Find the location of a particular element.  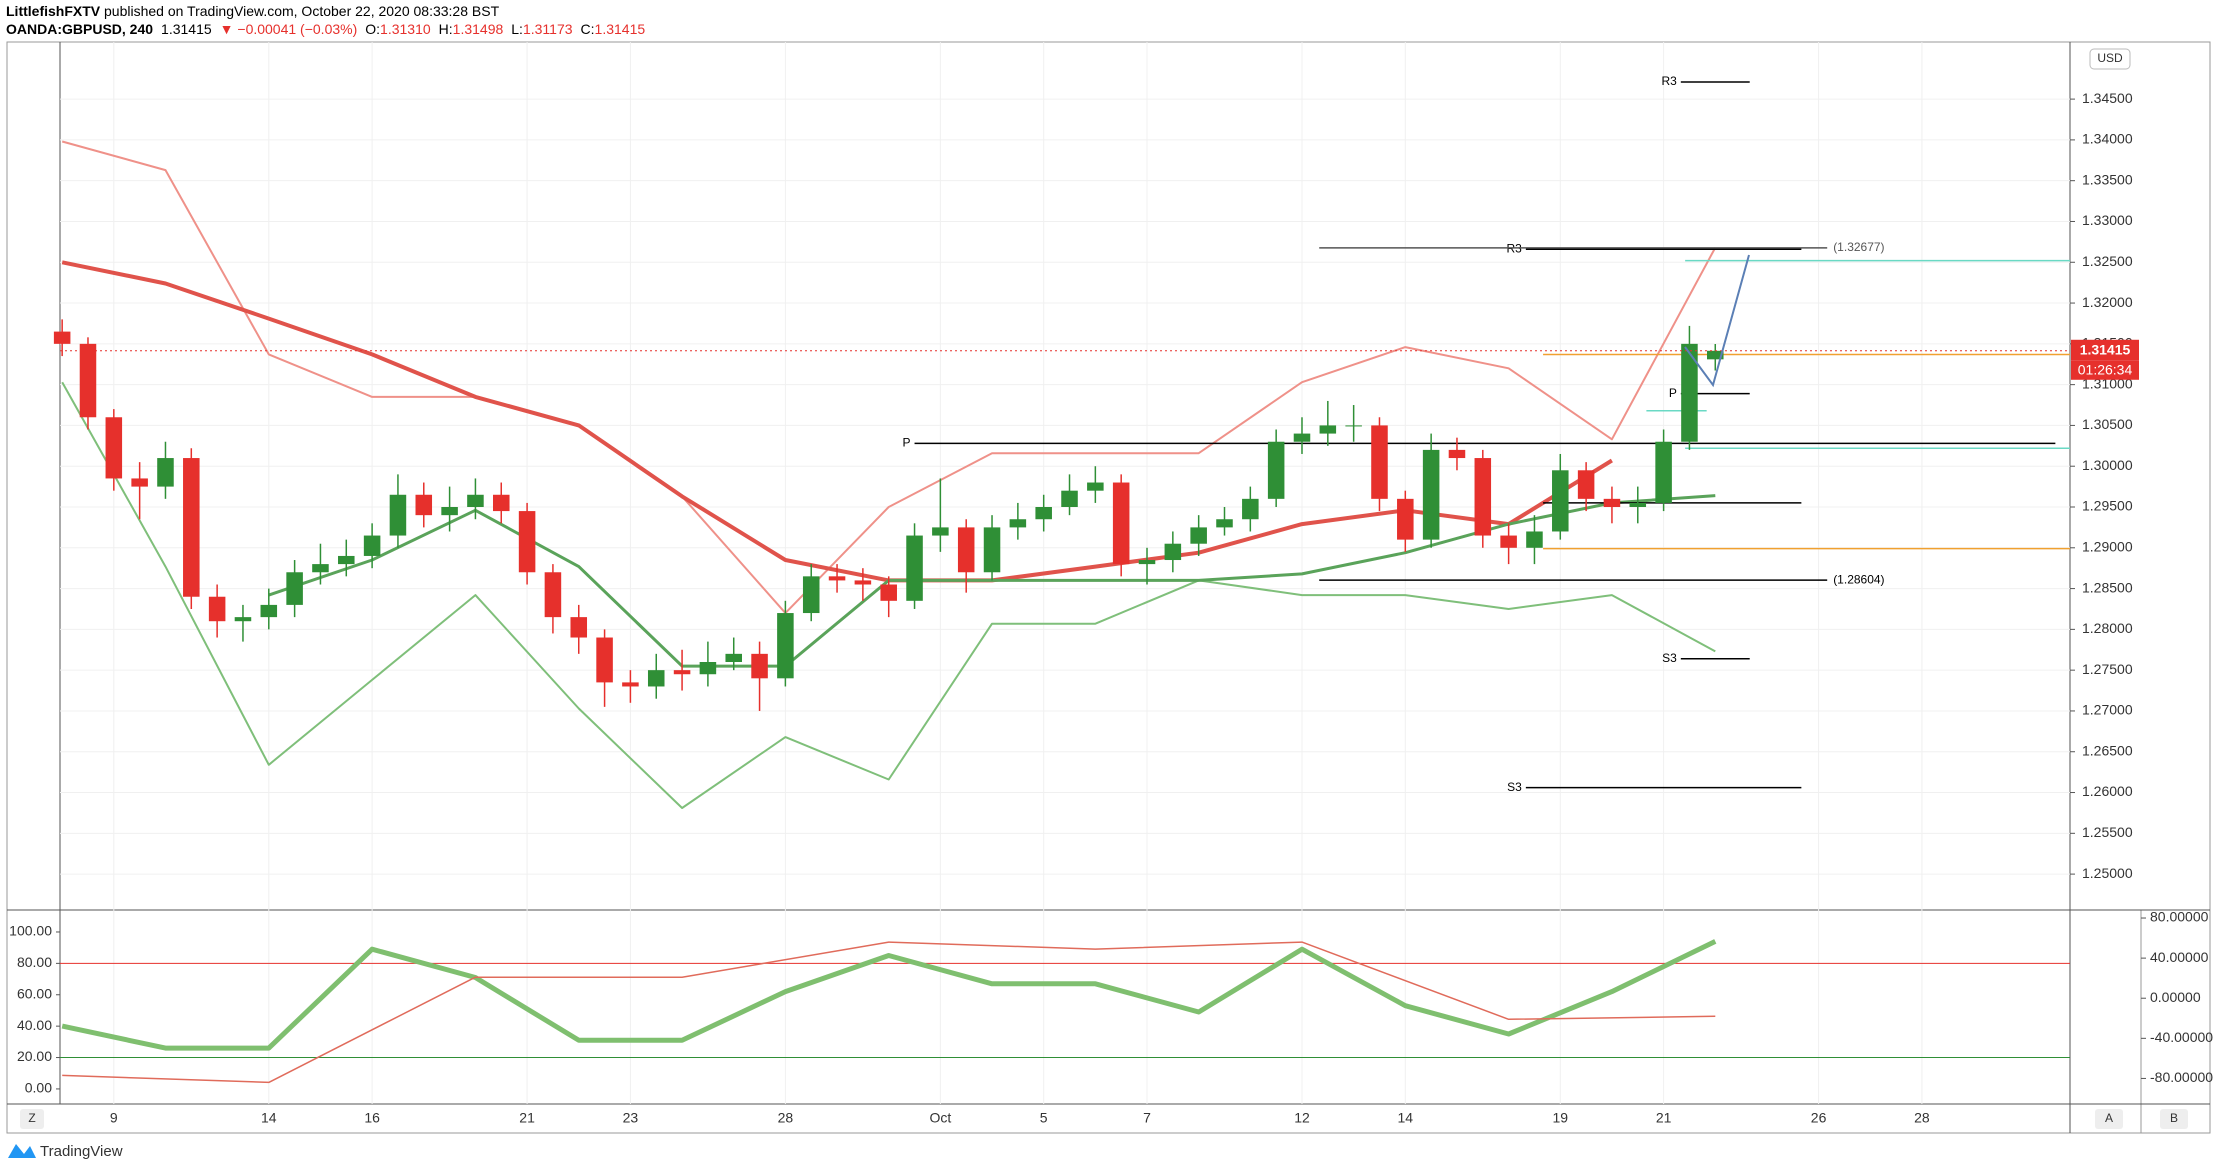

high-value: 1.31498 is located at coordinates (478, 29).